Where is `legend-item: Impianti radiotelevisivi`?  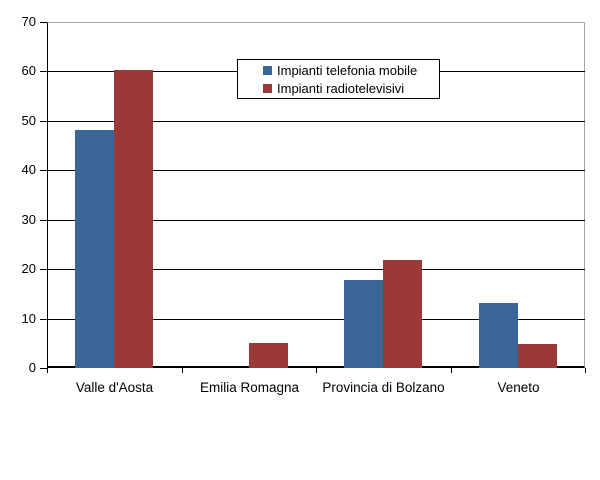 legend-item: Impianti radiotelevisivi is located at coordinates (351, 88).